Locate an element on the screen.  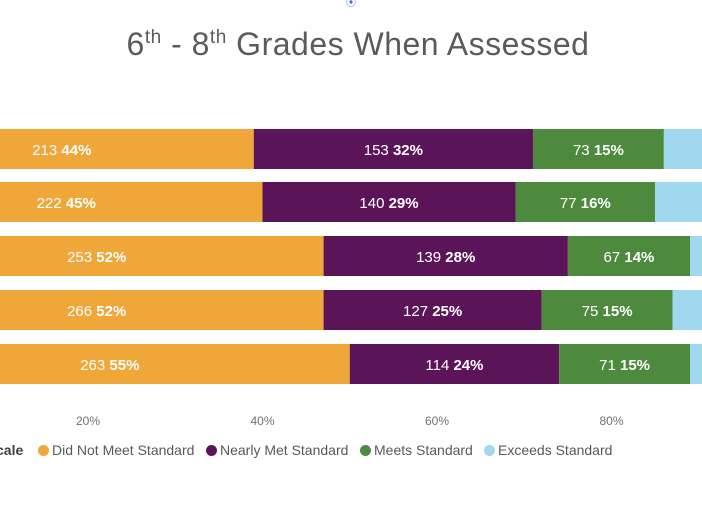
data-label-meets-standard-5: 71 15% is located at coordinates (624, 365).